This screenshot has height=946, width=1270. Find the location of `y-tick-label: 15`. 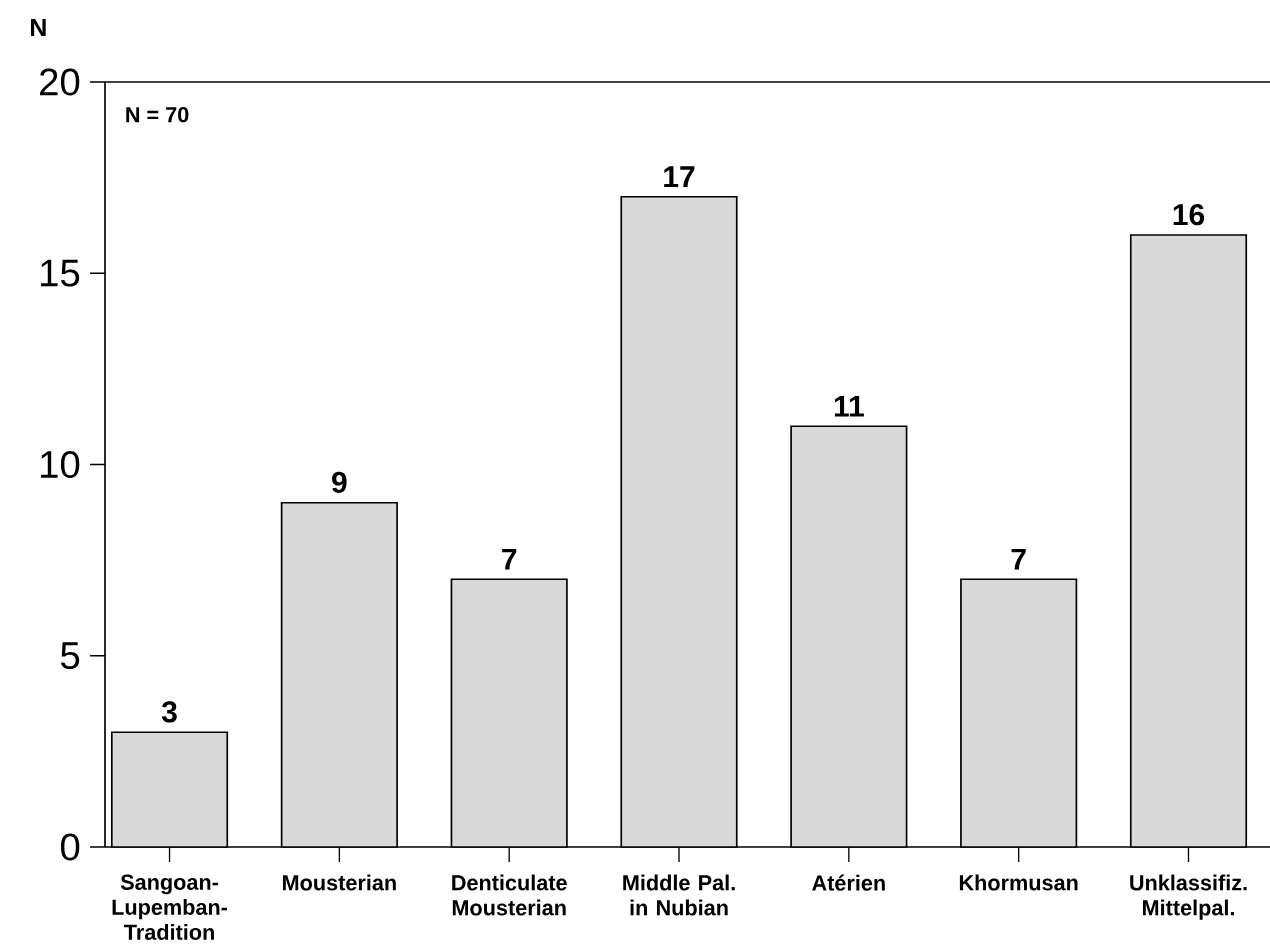

y-tick-label: 15 is located at coordinates (60, 273).